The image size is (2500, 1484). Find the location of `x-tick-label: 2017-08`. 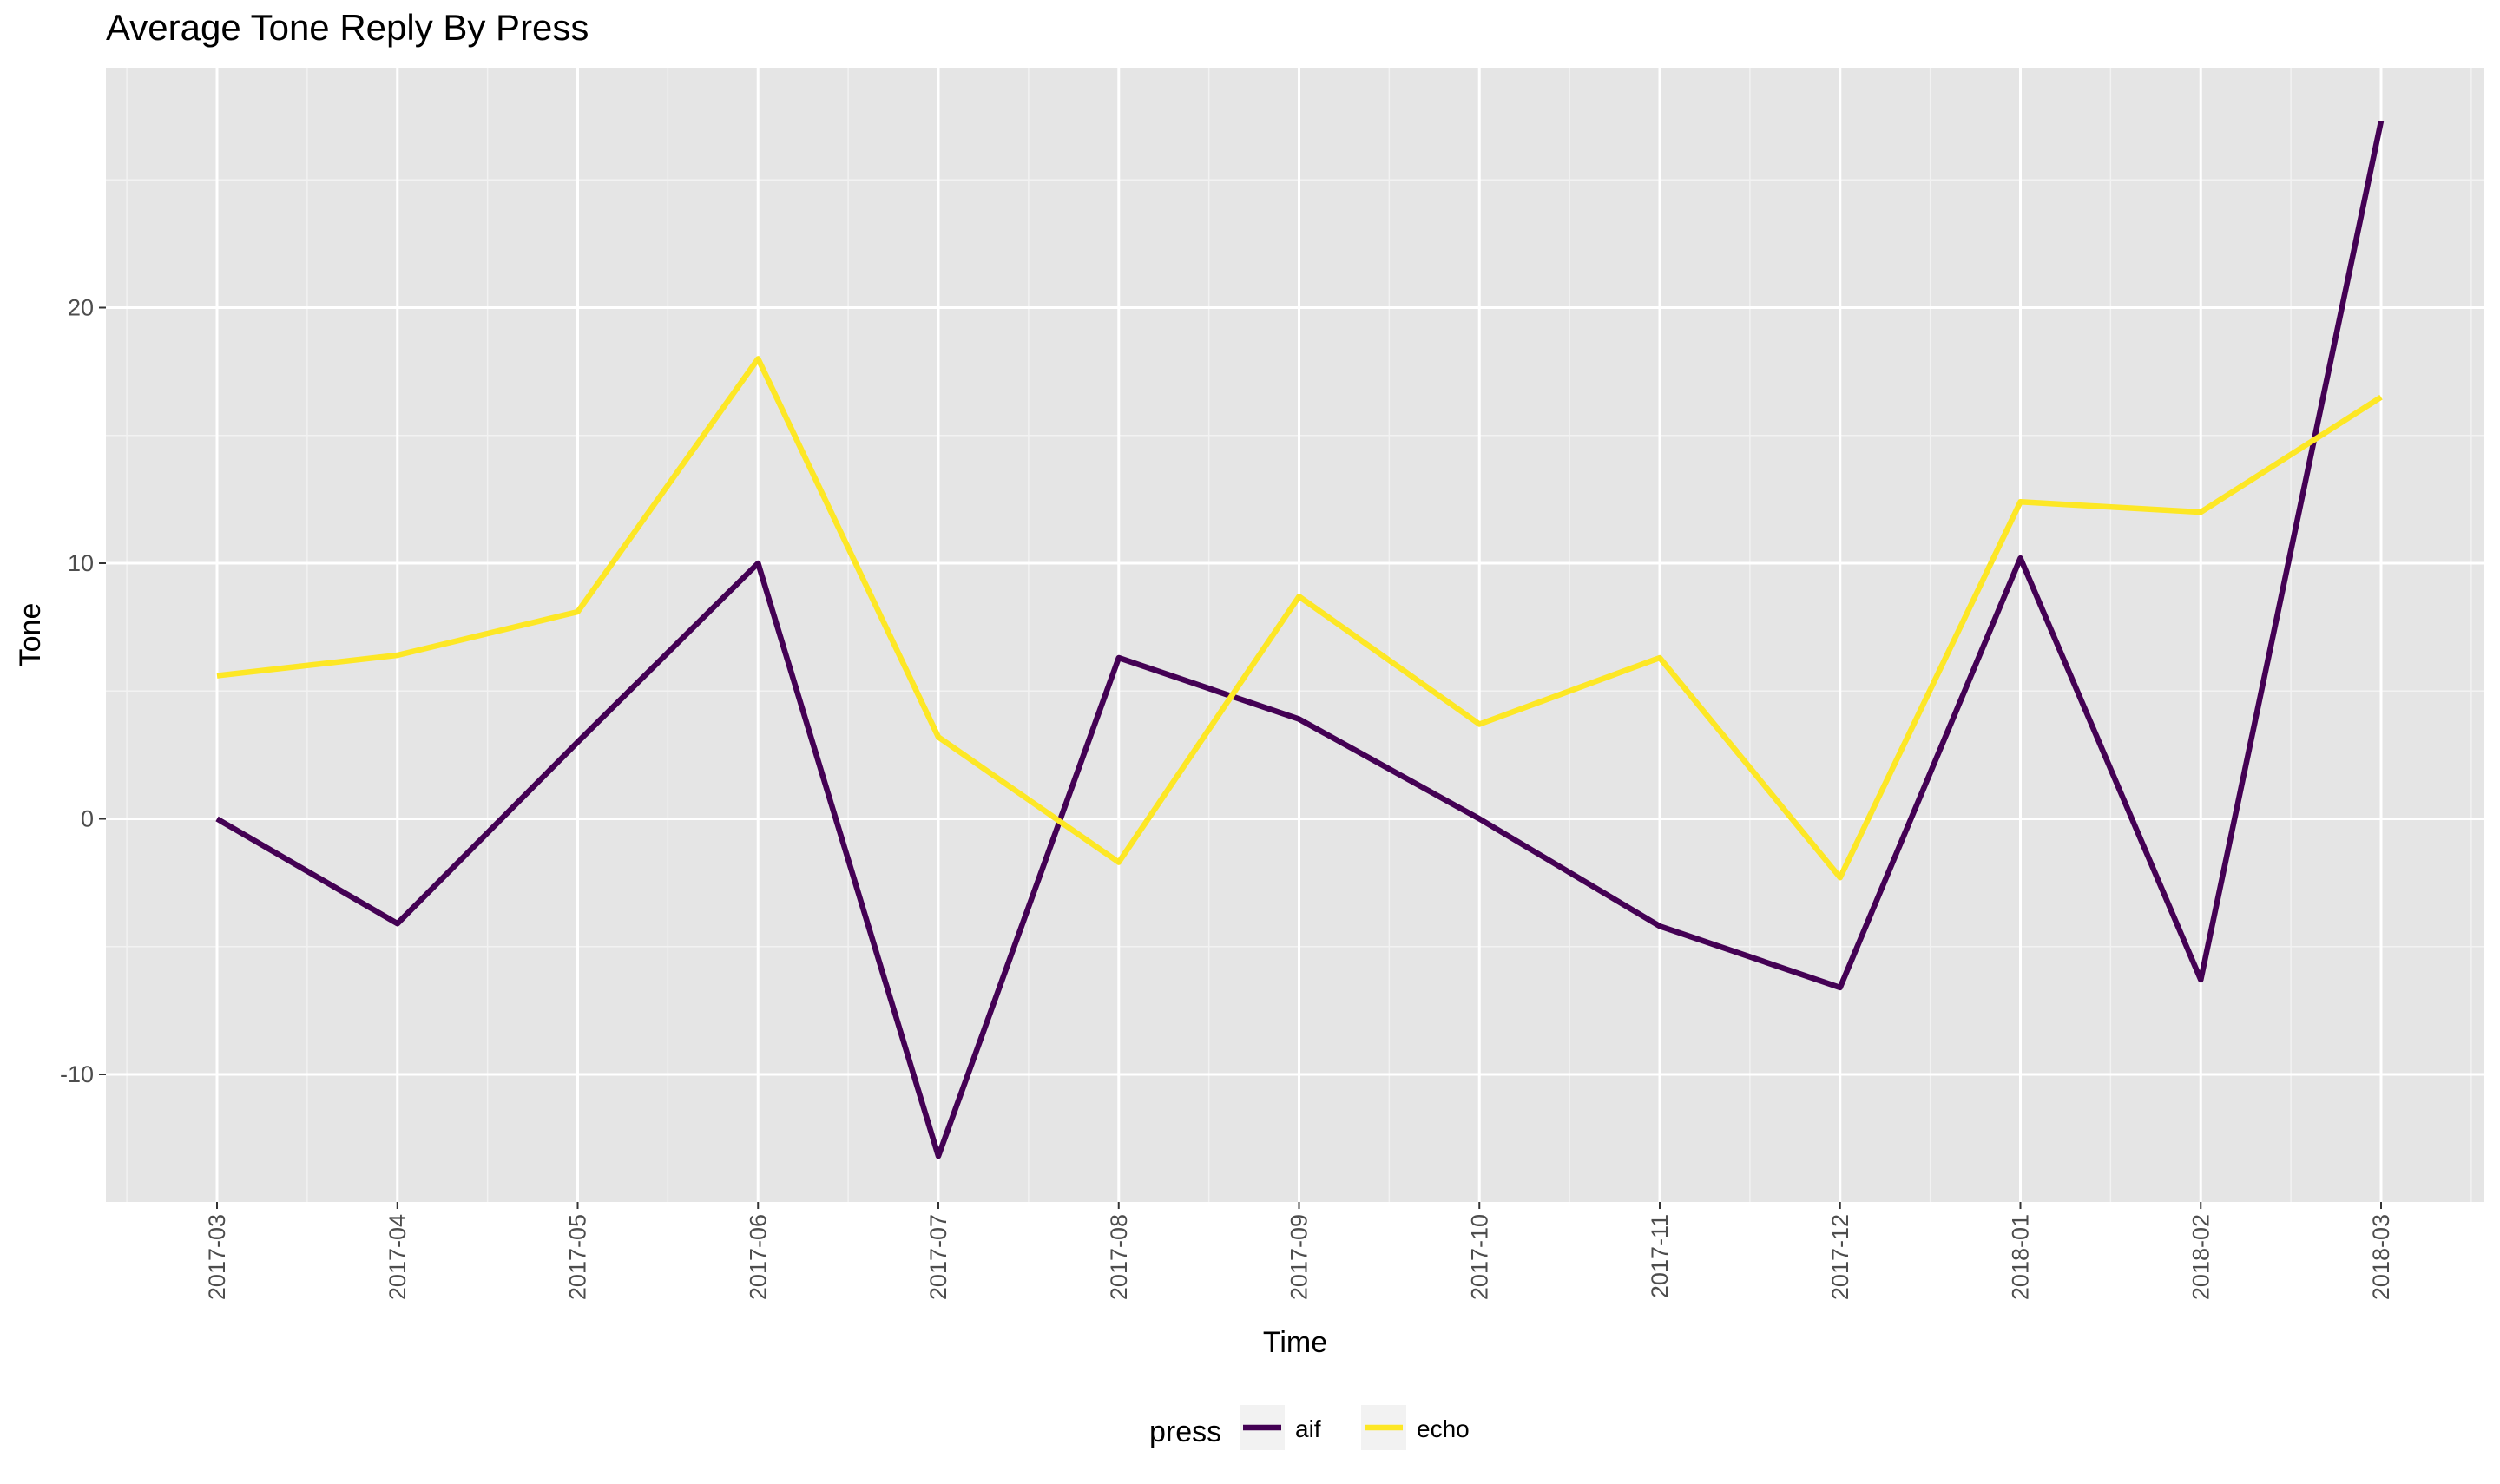

x-tick-label: 2017-08 is located at coordinates (1119, 1257).